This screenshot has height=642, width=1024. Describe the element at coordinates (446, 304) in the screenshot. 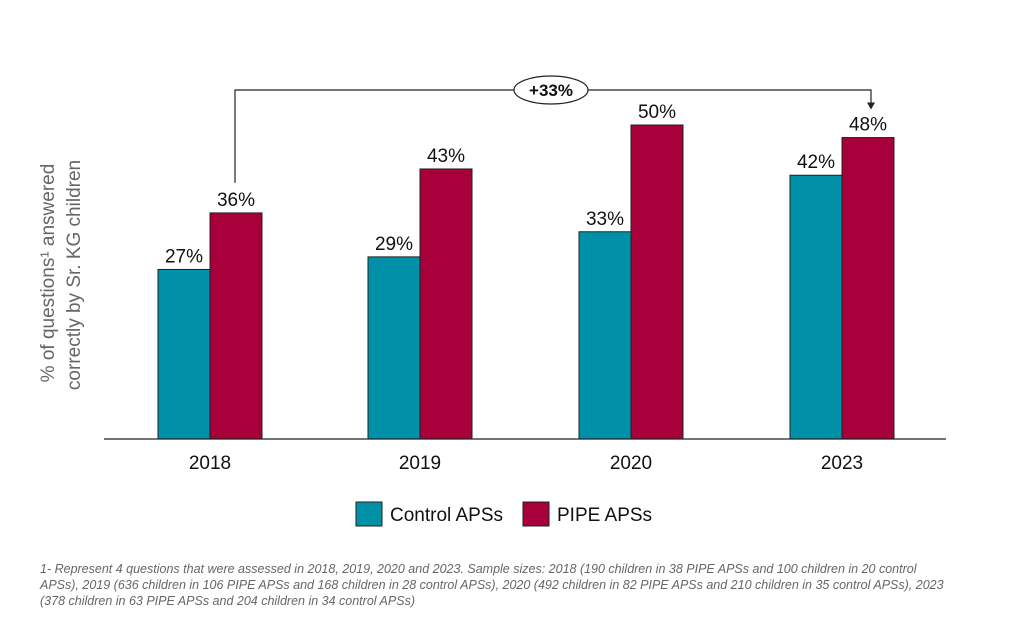

I see `bar-pipe-apss-2019` at that location.